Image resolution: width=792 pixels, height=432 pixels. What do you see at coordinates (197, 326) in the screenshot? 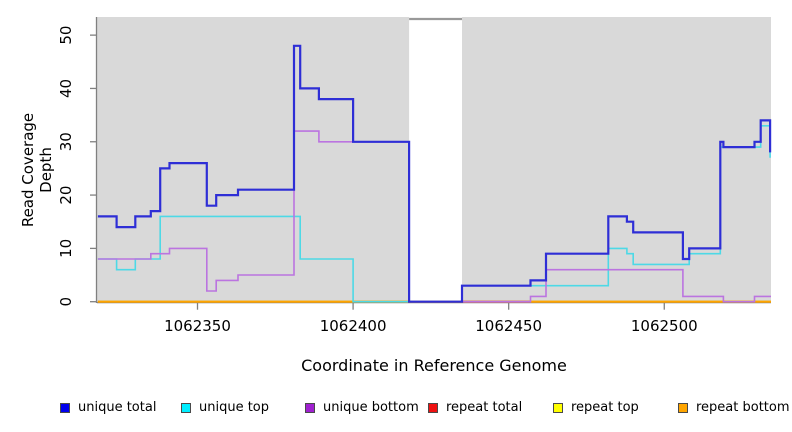
I see `x-tick-label: 1062350` at bounding box center [197, 326].